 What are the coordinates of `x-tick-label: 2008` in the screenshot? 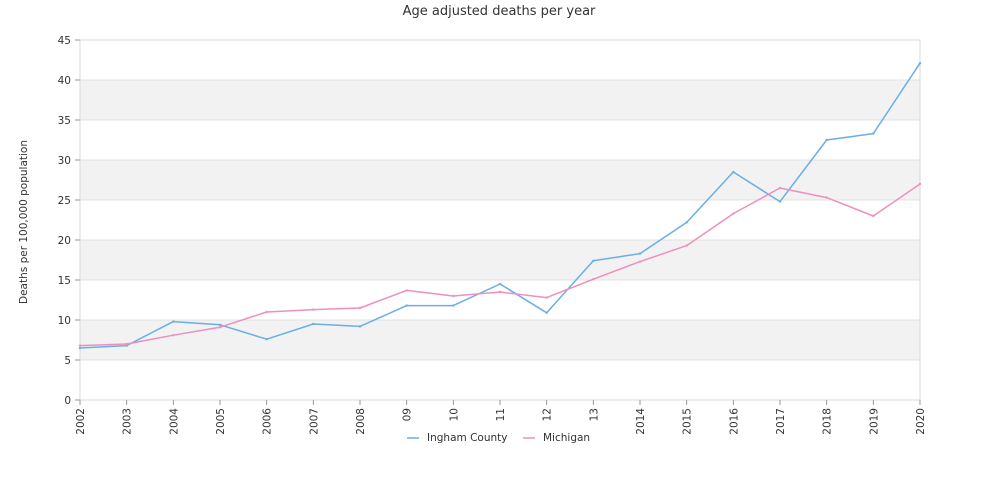 It's located at (361, 421).